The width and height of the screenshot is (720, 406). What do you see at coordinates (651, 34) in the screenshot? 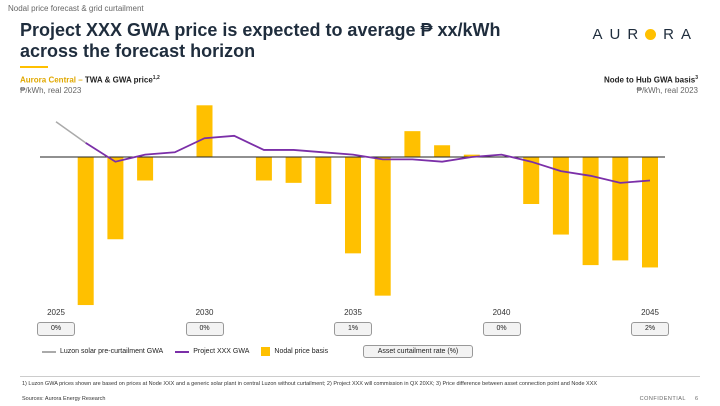
I see `logo-dot-icon` at bounding box center [651, 34].